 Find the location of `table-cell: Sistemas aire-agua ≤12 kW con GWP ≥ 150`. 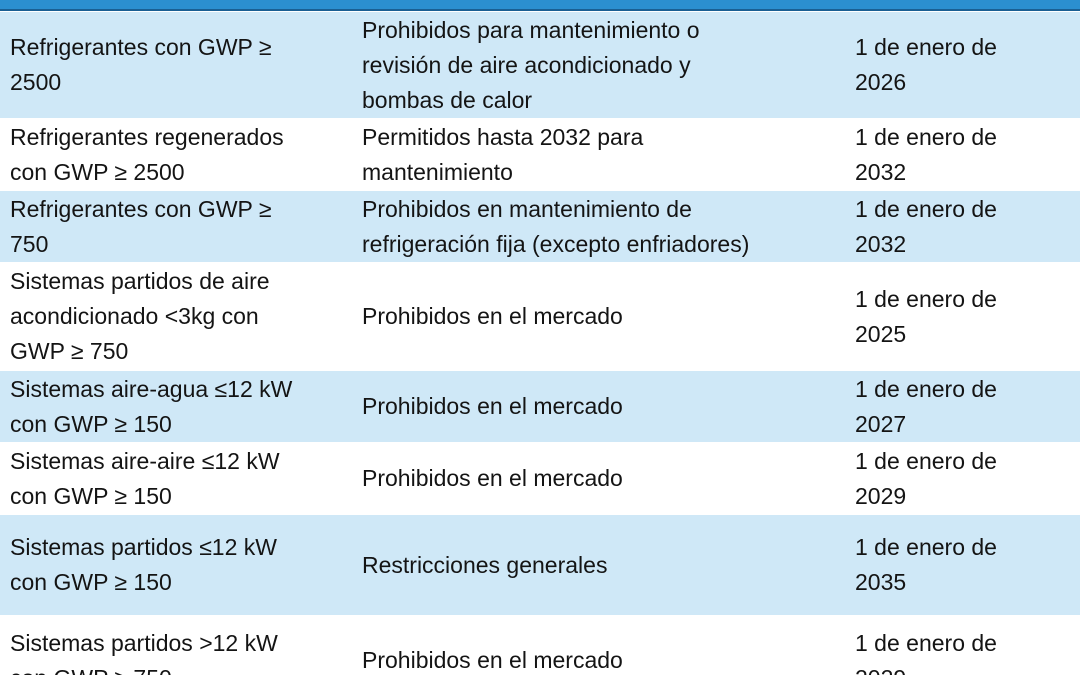

table-cell: Sistemas aire-agua ≤12 kW con GWP ≥ 150 is located at coordinates (176, 406).